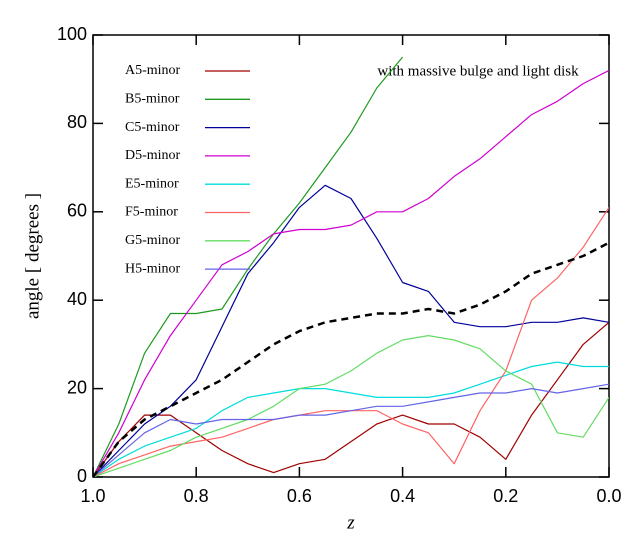 The height and width of the screenshot is (550, 629). What do you see at coordinates (350, 522) in the screenshot?
I see `x-axis-label: z` at bounding box center [350, 522].